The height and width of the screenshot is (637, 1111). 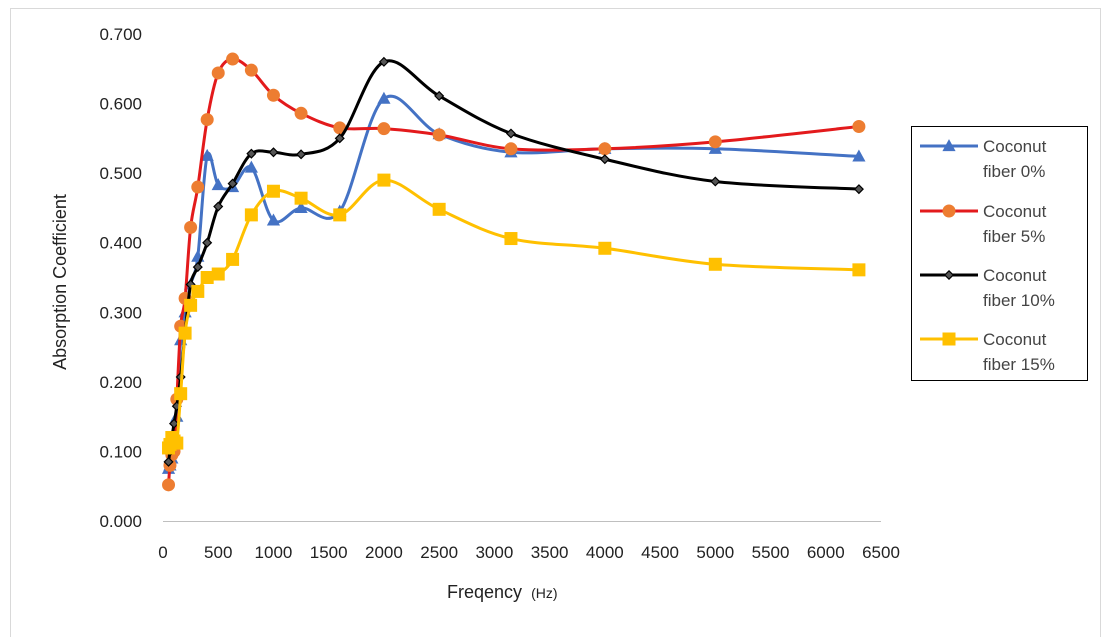 I want to click on legend-item: Coconut fiber 0%, so click(x=983, y=159).